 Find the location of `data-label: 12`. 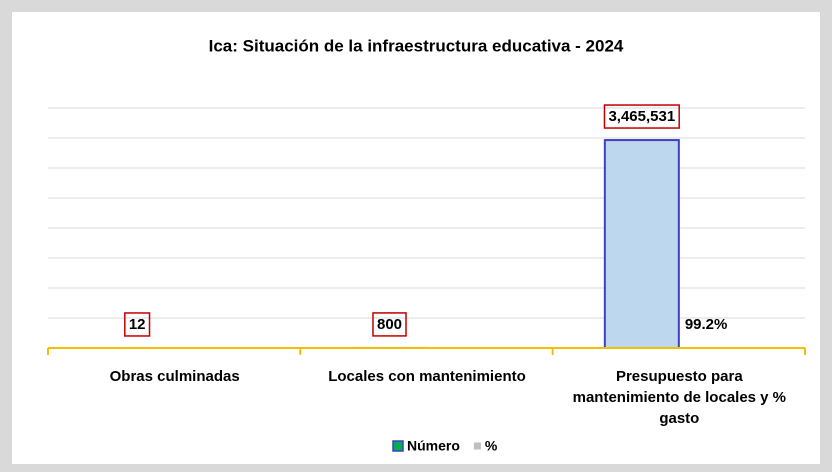

data-label: 12 is located at coordinates (137, 324).